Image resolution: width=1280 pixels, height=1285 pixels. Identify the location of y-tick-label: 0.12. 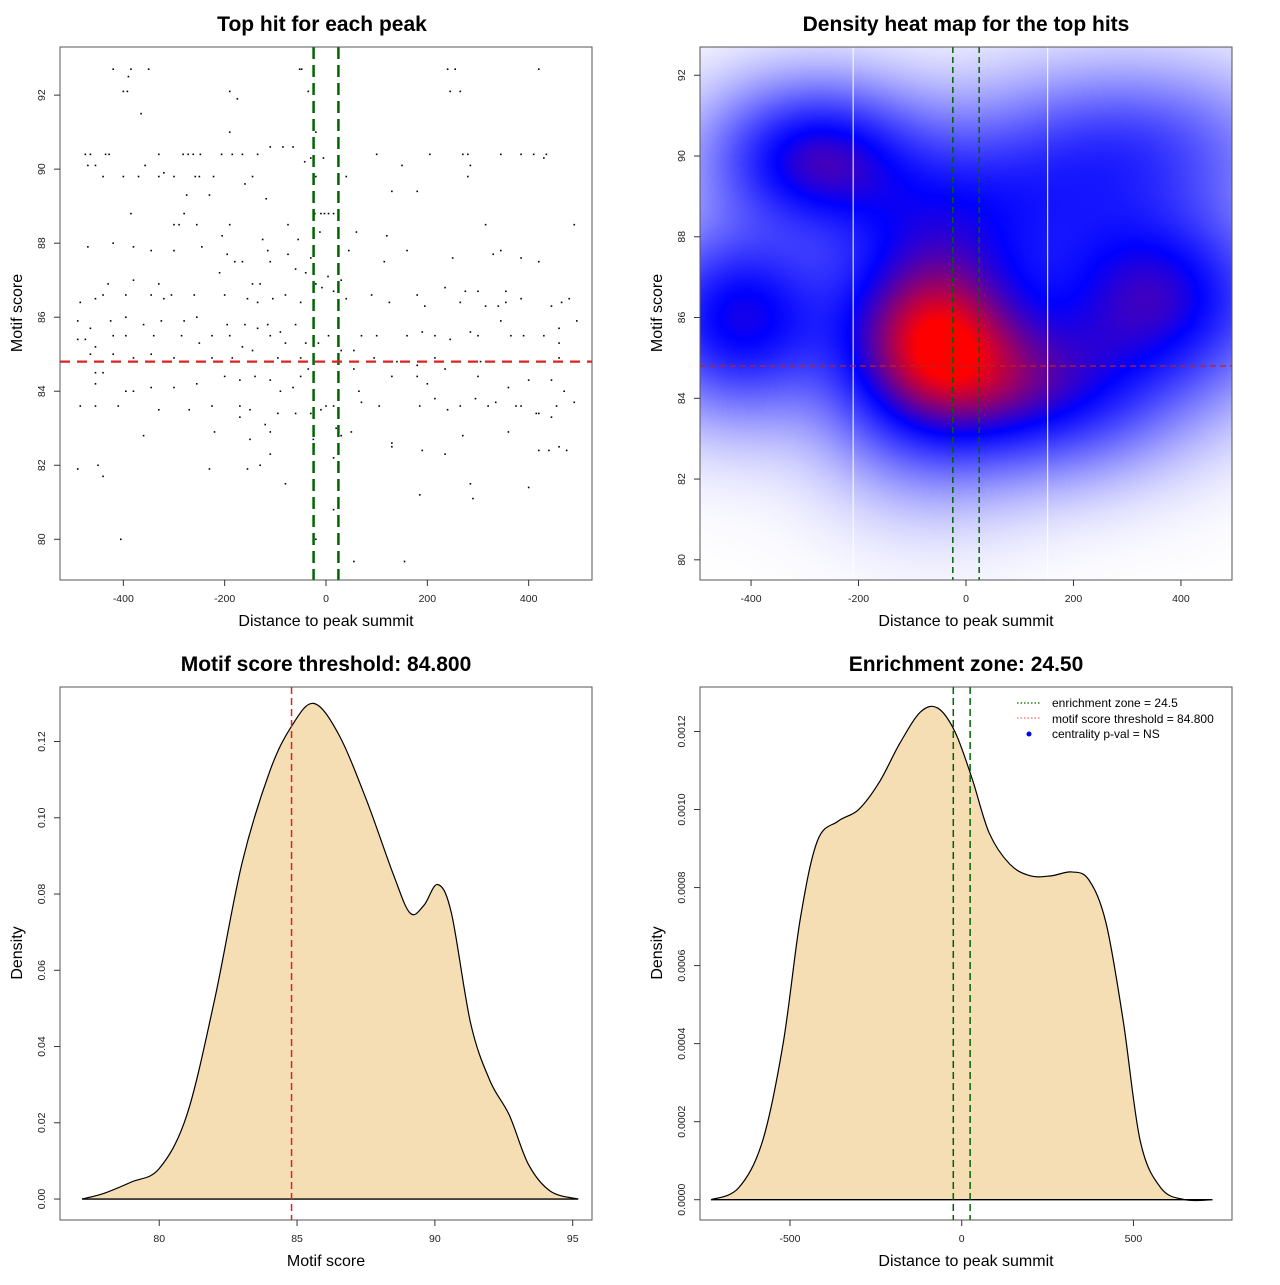
(42, 741).